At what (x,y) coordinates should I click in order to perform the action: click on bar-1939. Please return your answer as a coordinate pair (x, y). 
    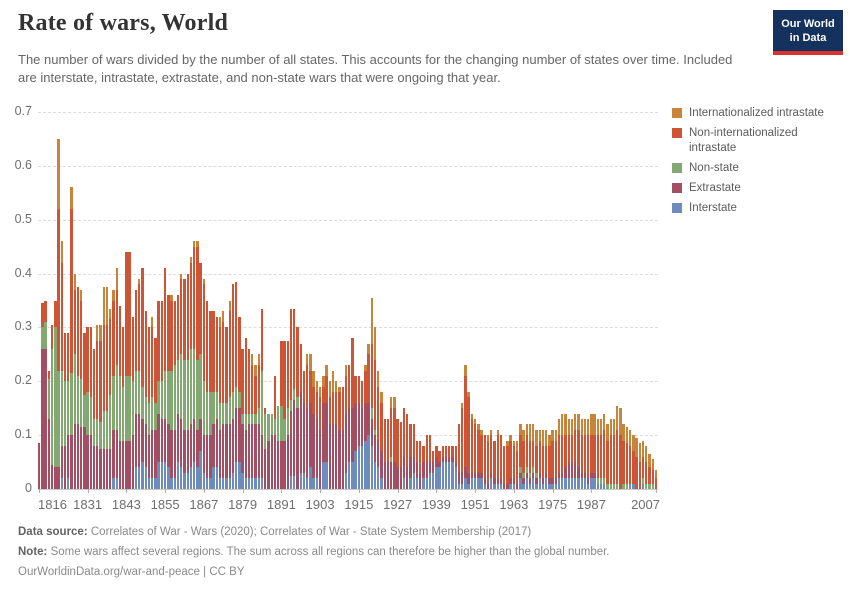
    Looking at the image, I should click on (436, 467).